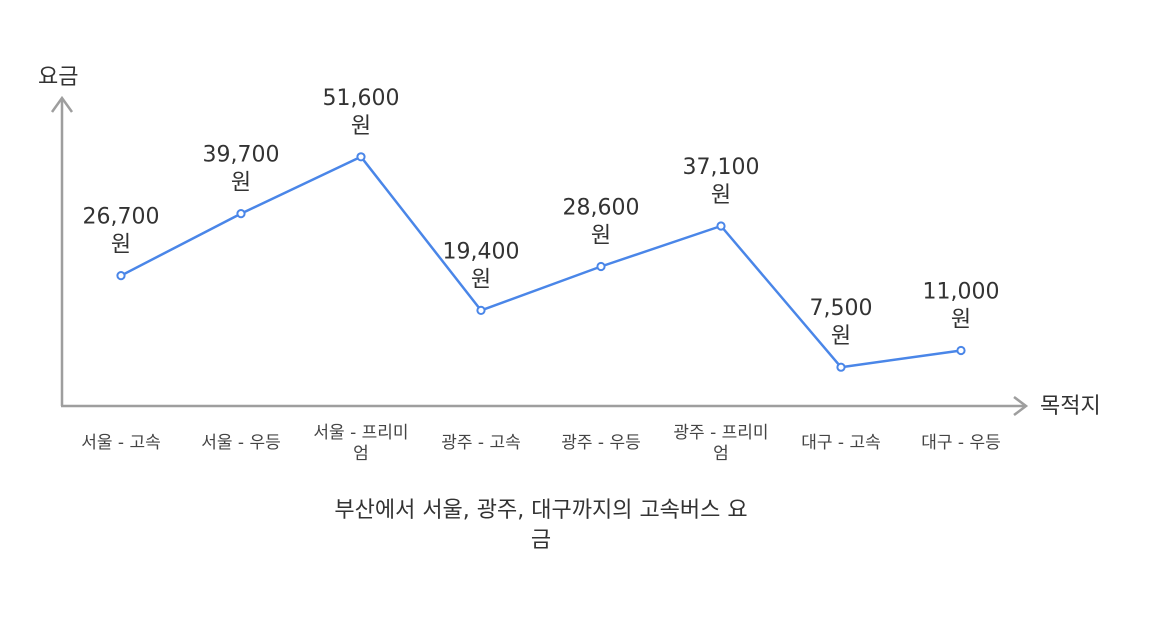 The width and height of the screenshot is (1158, 622). What do you see at coordinates (601, 222) in the screenshot?
I see `data-label: 28,600 원` at bounding box center [601, 222].